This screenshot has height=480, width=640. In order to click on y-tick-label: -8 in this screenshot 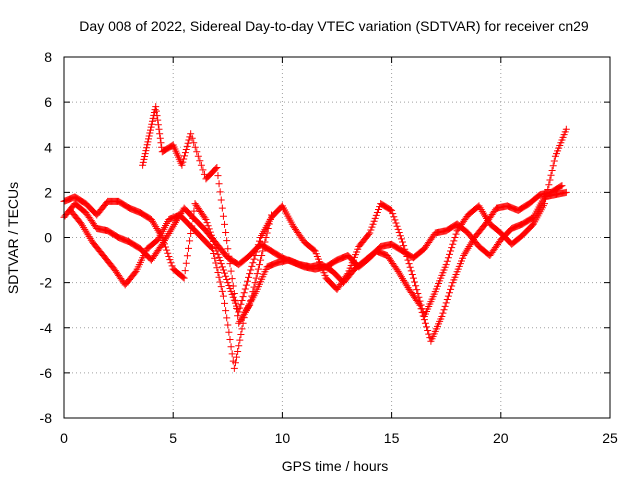, I will do `click(46, 418)`.